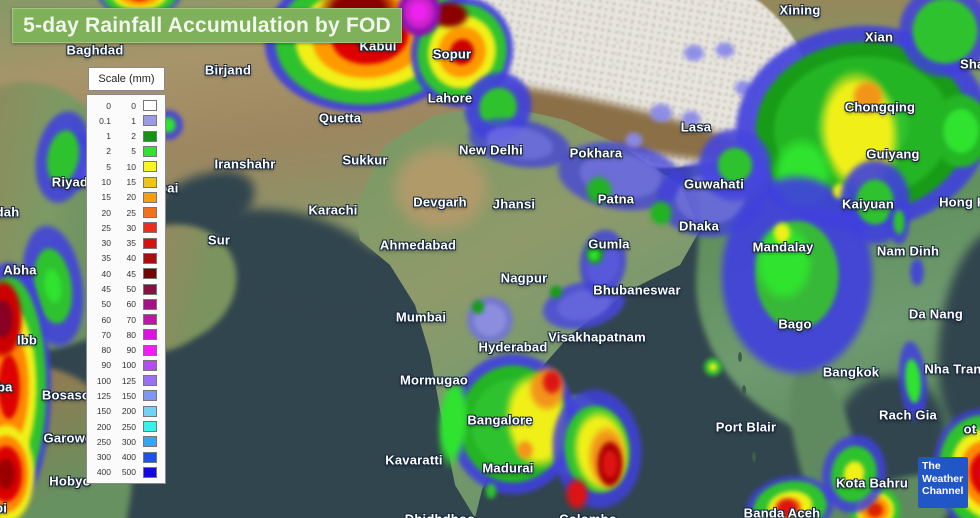  I want to click on legend-value-from: 45, so click(106, 289).